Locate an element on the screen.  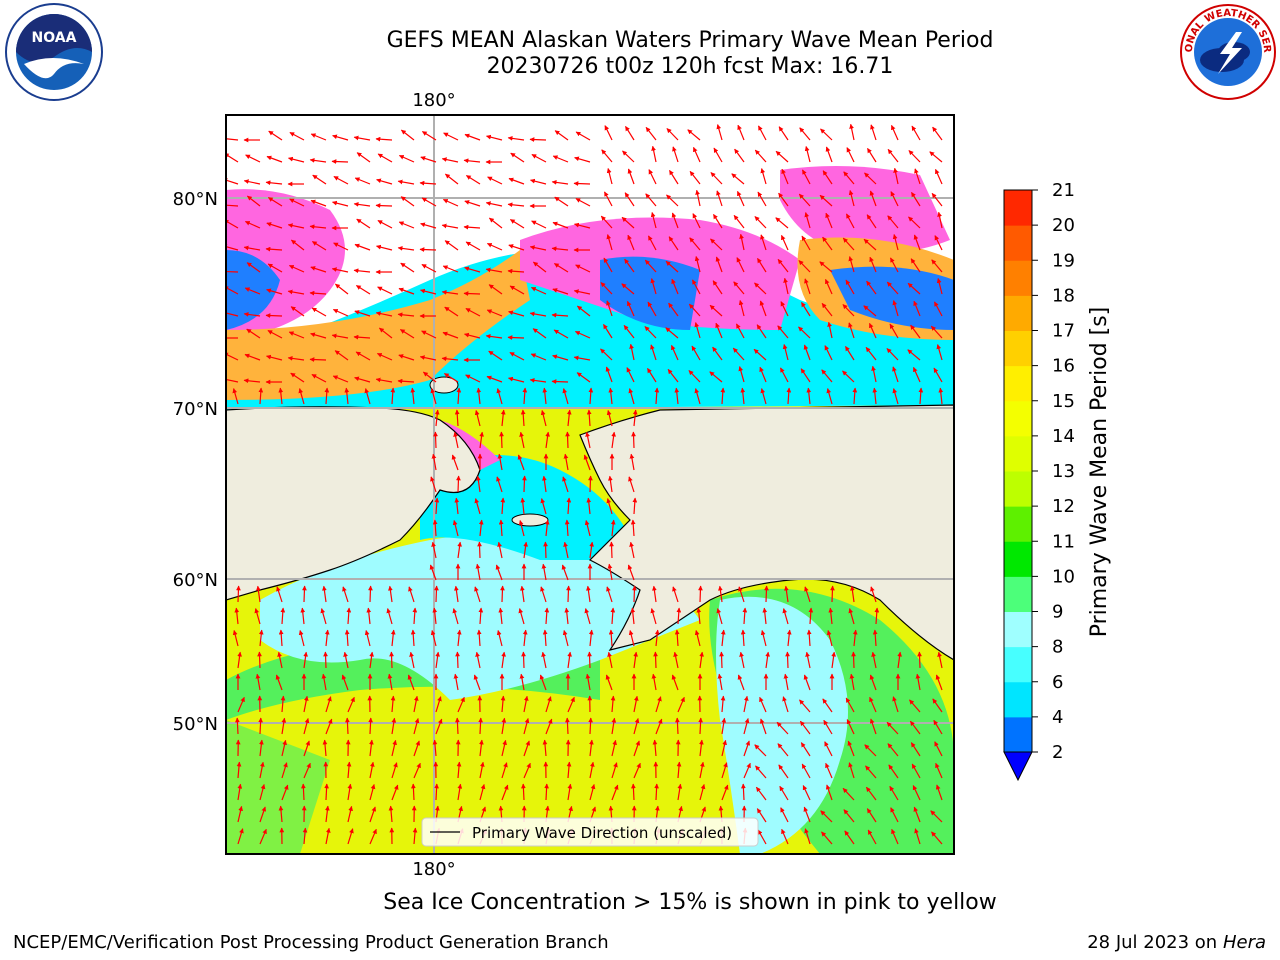
colorbar-tick-label: 13 is located at coordinates (1063, 471).